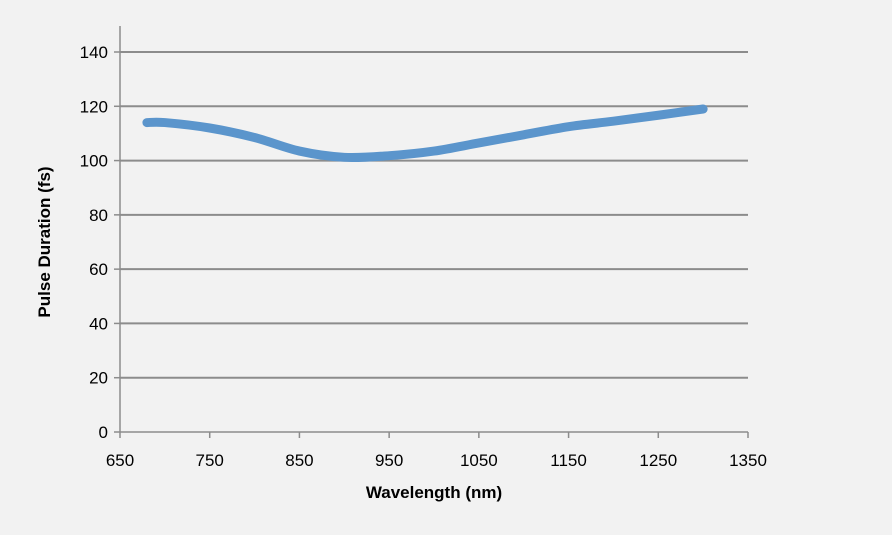  I want to click on y-axis-label: Pulse Duration (fs), so click(44, 241).